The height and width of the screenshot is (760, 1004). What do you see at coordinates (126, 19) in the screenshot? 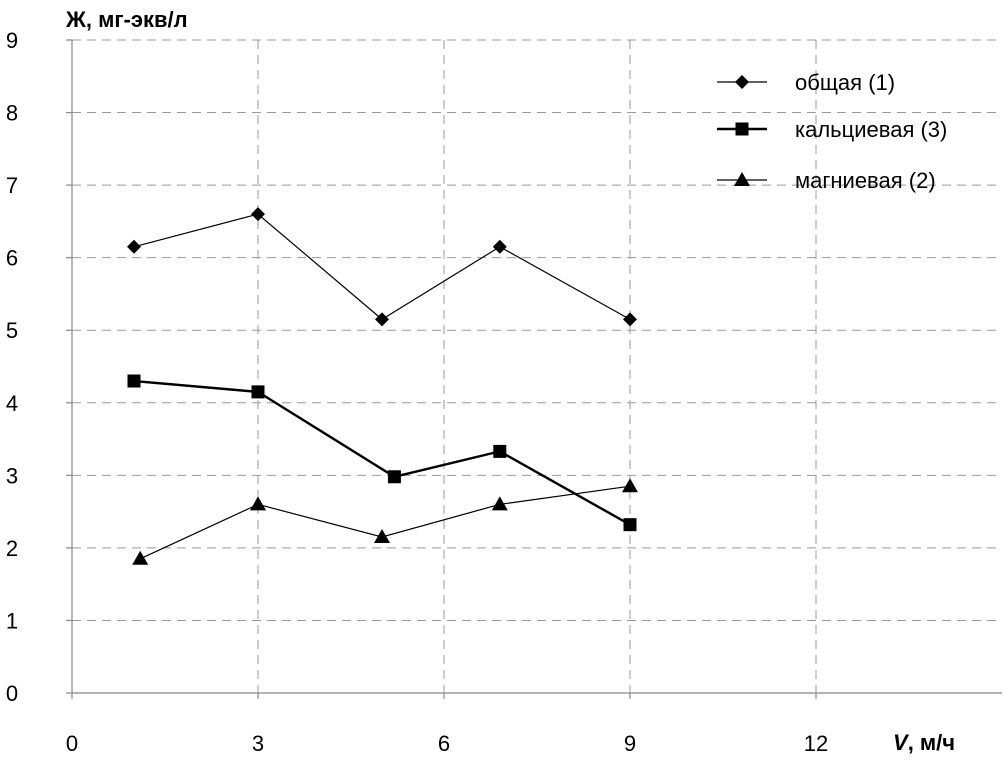
I see `y-axis-title: Ж, мг-экв/л` at bounding box center [126, 19].